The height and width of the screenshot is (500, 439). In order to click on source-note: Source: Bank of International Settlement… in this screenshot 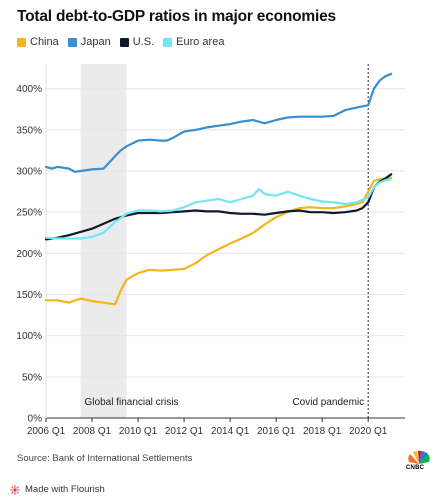, I will do `click(105, 458)`.